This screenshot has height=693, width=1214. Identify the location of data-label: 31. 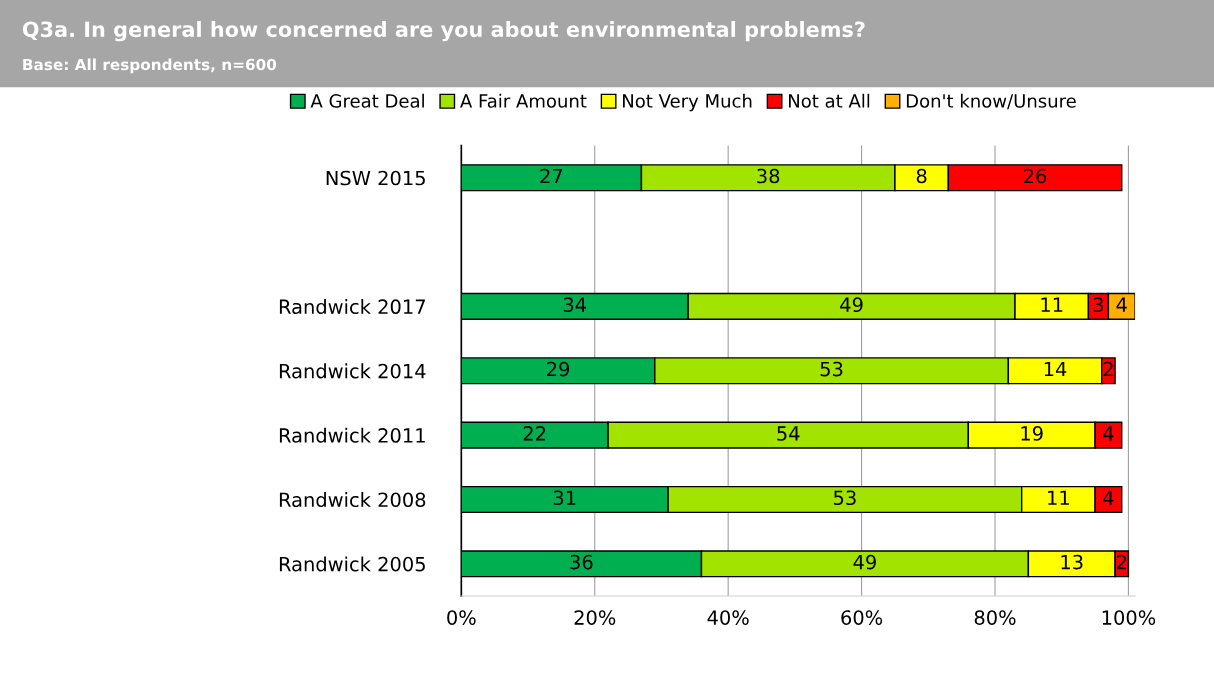
(564, 498).